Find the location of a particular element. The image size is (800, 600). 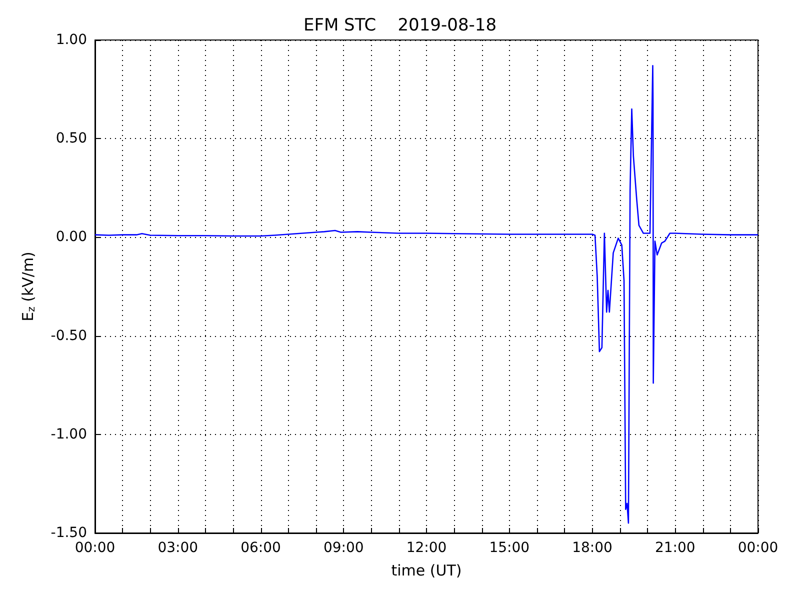

x-axis-title: time (UT) is located at coordinates (426, 571).